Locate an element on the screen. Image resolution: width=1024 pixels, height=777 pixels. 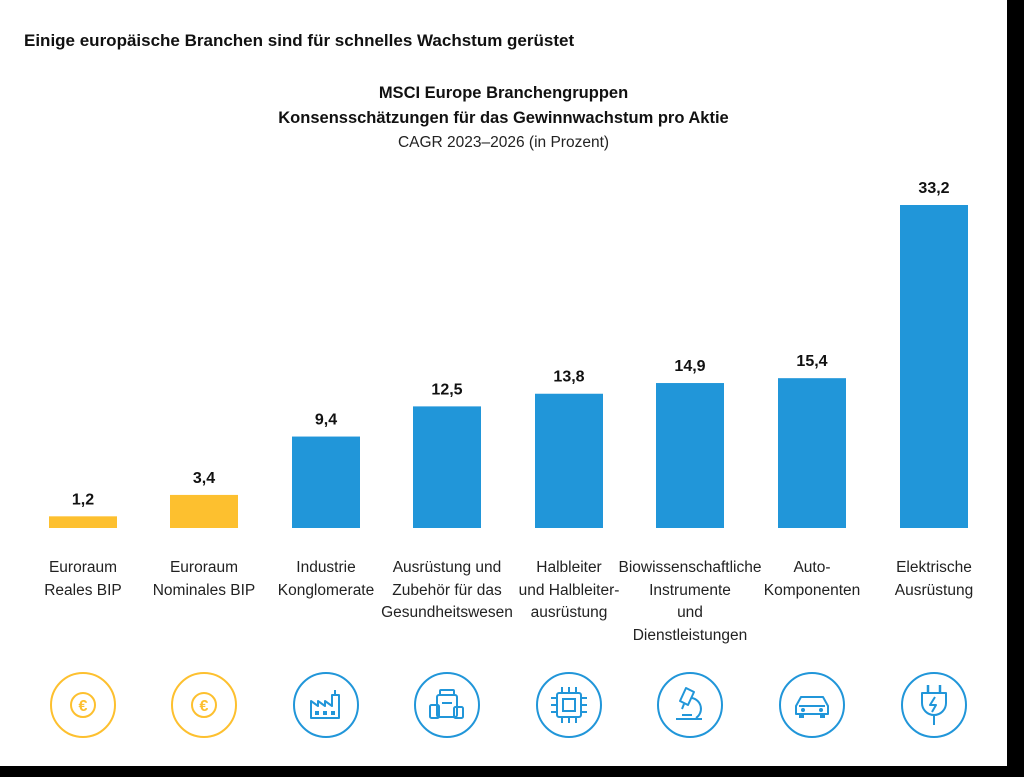
value-label: 14,9 is located at coordinates (689, 366).